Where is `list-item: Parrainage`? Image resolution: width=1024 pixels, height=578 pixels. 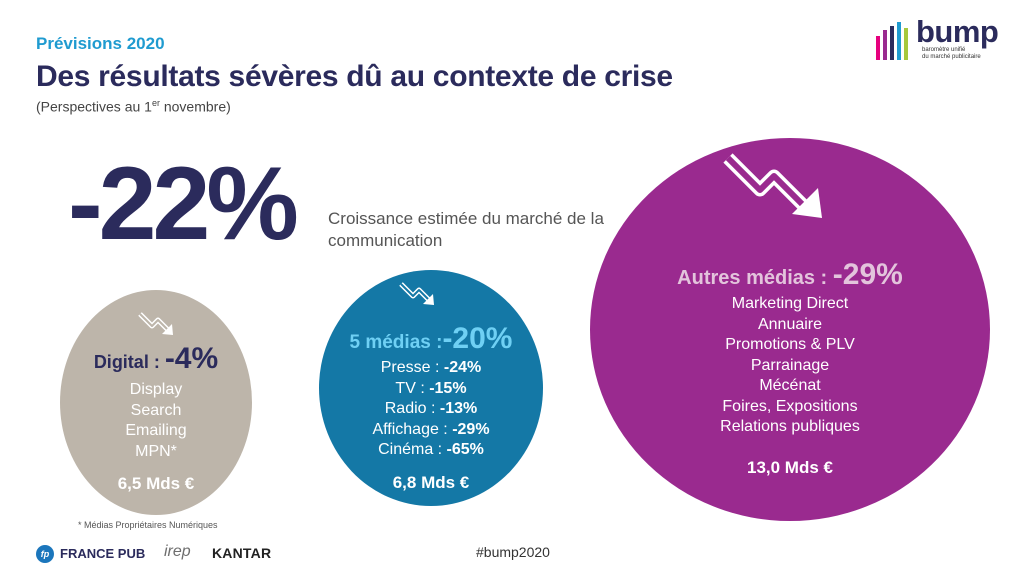 list-item: Parrainage is located at coordinates (790, 365).